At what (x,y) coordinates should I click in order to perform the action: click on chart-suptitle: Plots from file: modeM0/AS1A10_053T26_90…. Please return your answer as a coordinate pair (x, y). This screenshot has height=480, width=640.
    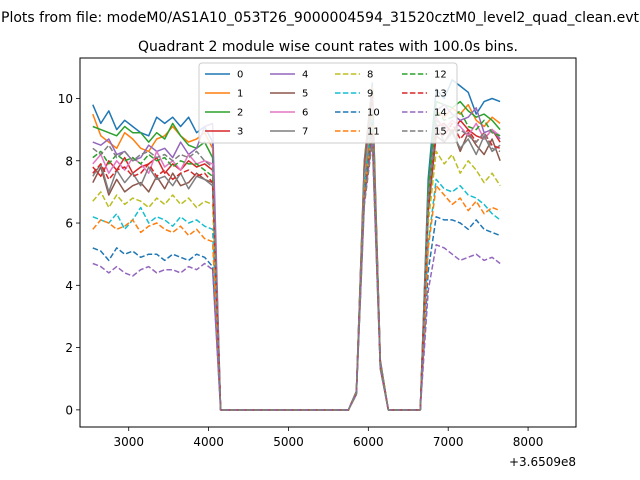
    Looking at the image, I should click on (320, 18).